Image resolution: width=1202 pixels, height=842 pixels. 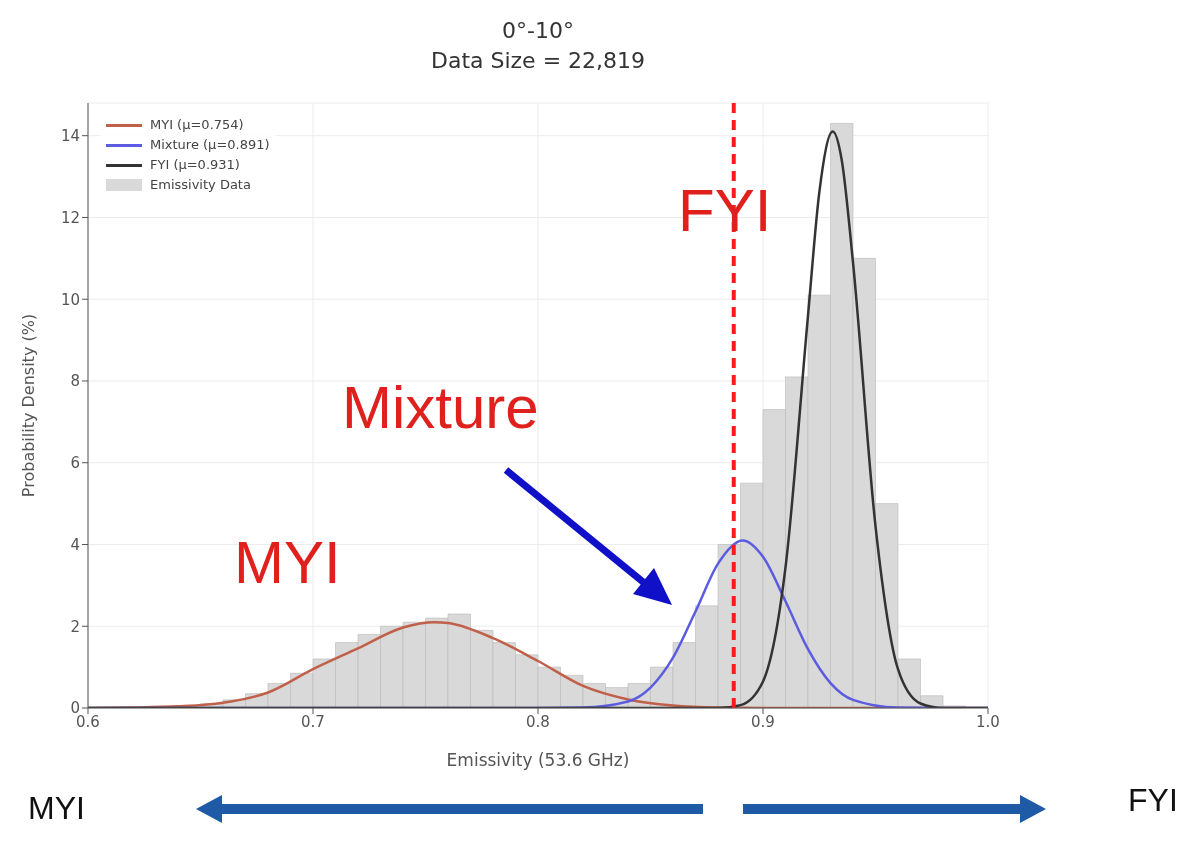 What do you see at coordinates (538, 760) in the screenshot?
I see `x-axis-title: Emissivity (53.6 GHz)` at bounding box center [538, 760].